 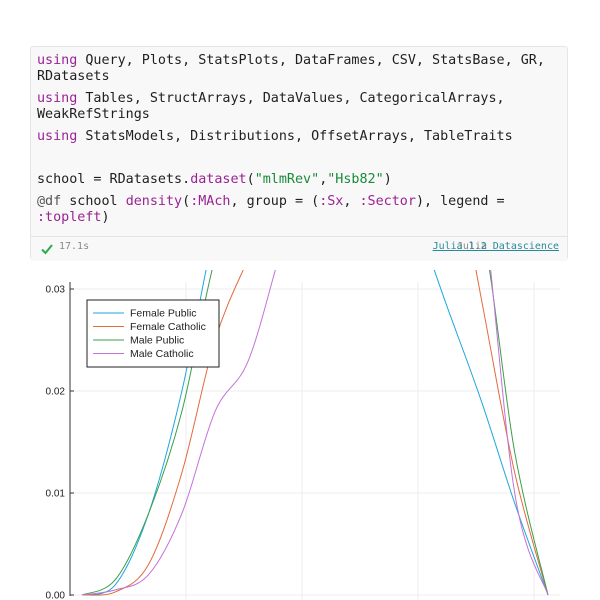 What do you see at coordinates (471, 246) in the screenshot?
I see `language-label: Julia` at bounding box center [471, 246].